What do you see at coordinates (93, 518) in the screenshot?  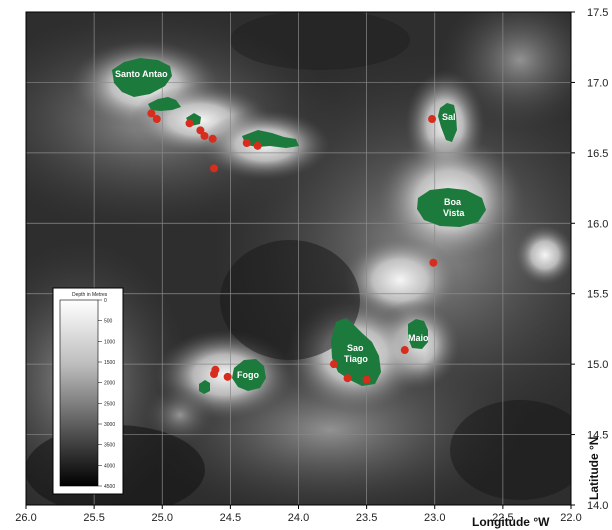 I see `x-tick-label: 25.5` at bounding box center [93, 518].